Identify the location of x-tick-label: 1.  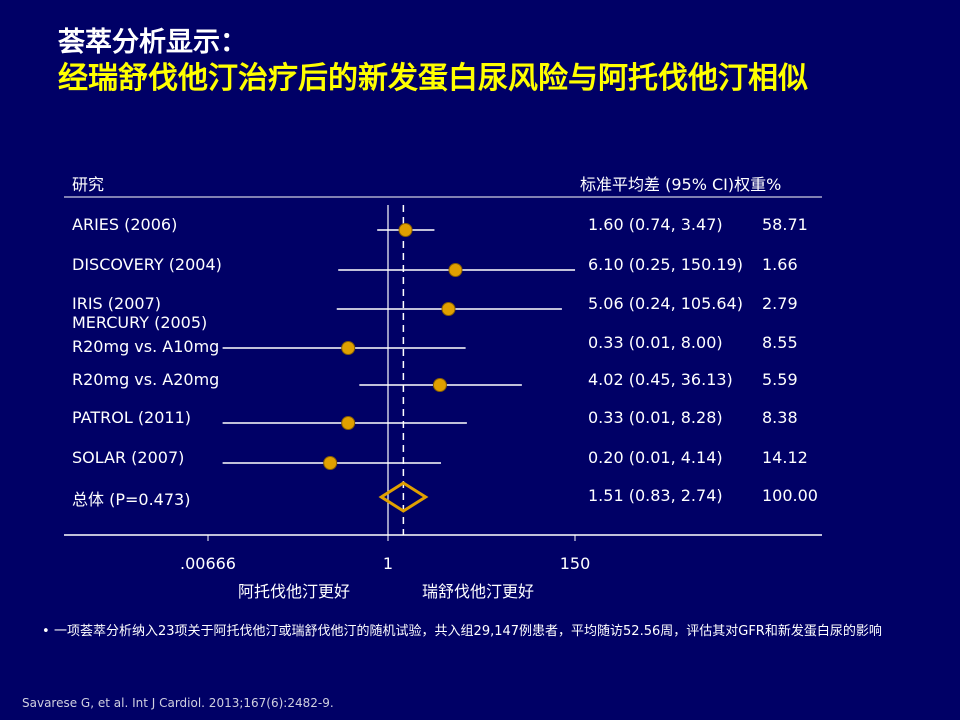
(388, 563).